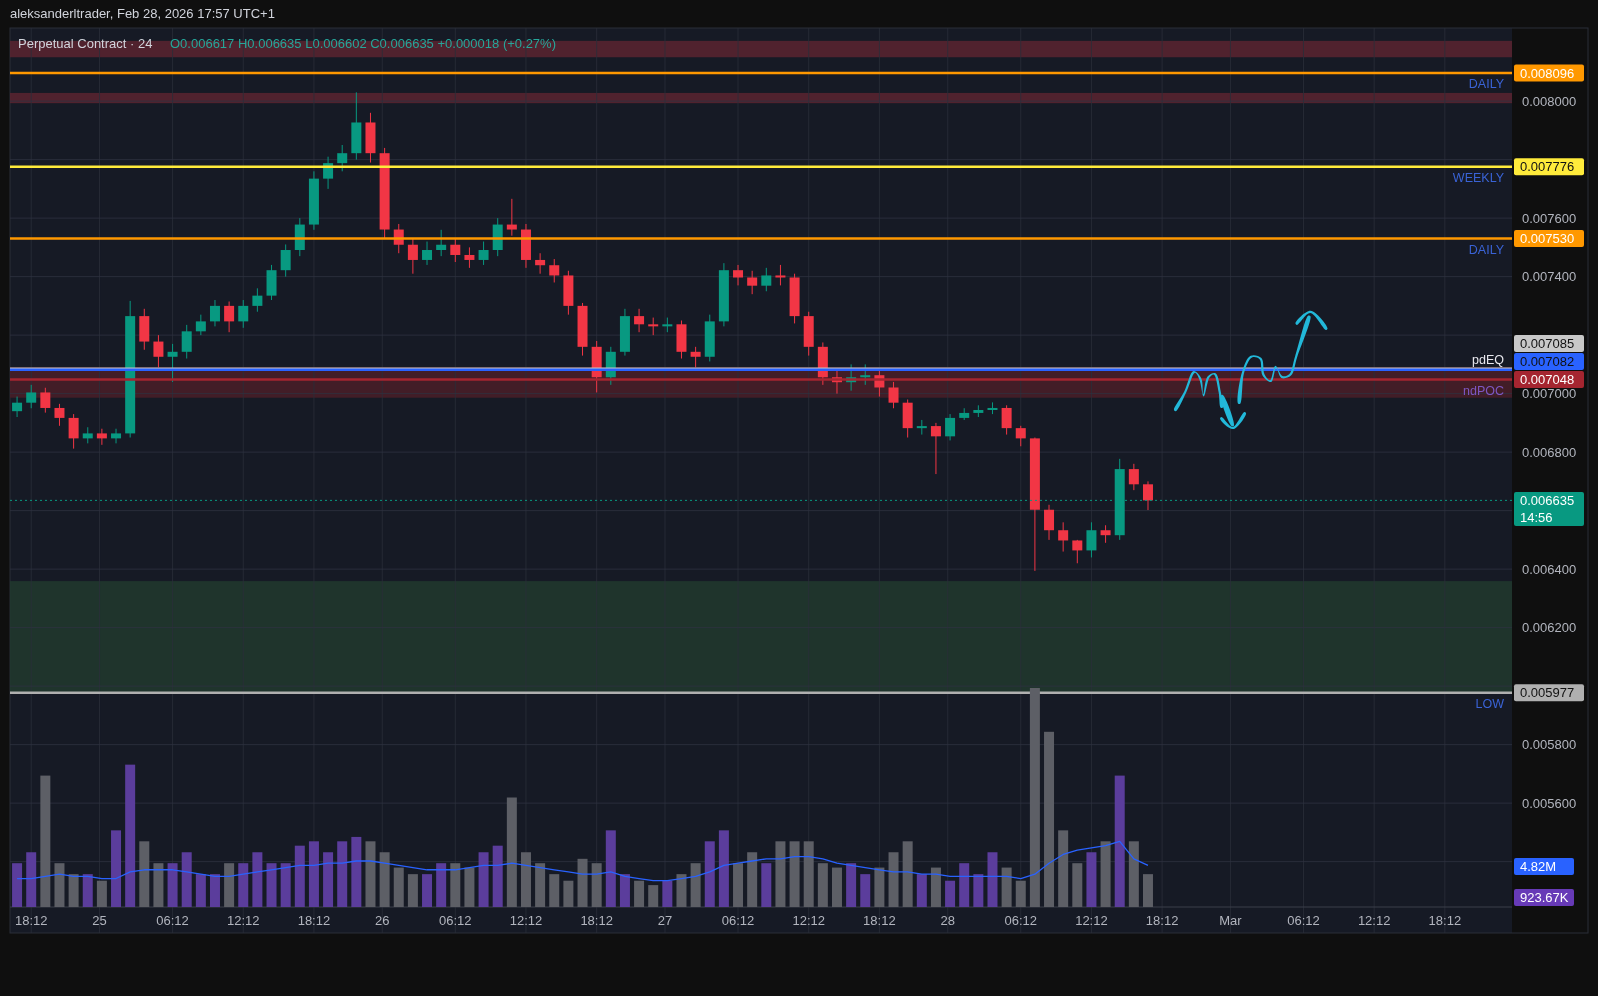  What do you see at coordinates (1547, 73) in the screenshot?
I see `ref-line-label: 0.008096` at bounding box center [1547, 73].